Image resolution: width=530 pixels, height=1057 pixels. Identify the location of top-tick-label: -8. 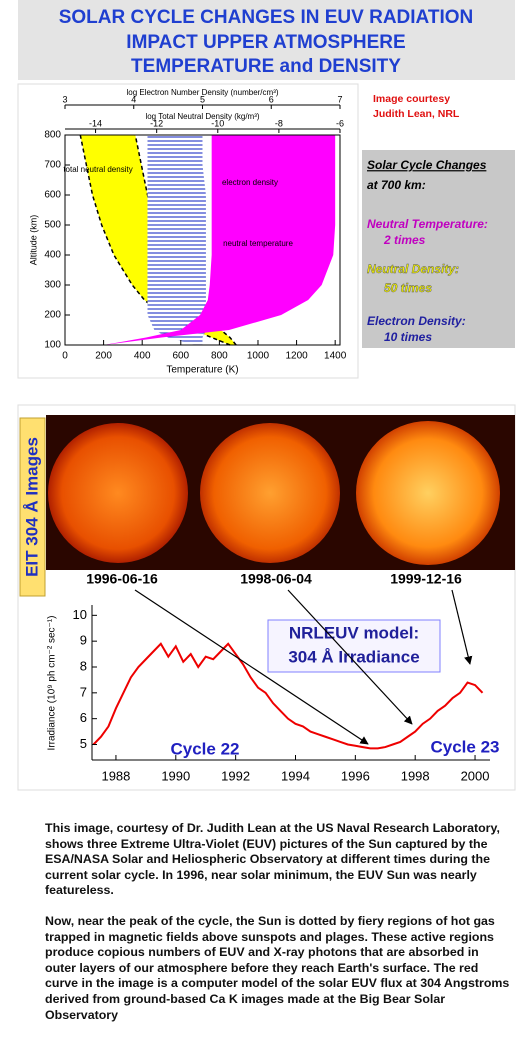
(279, 123).